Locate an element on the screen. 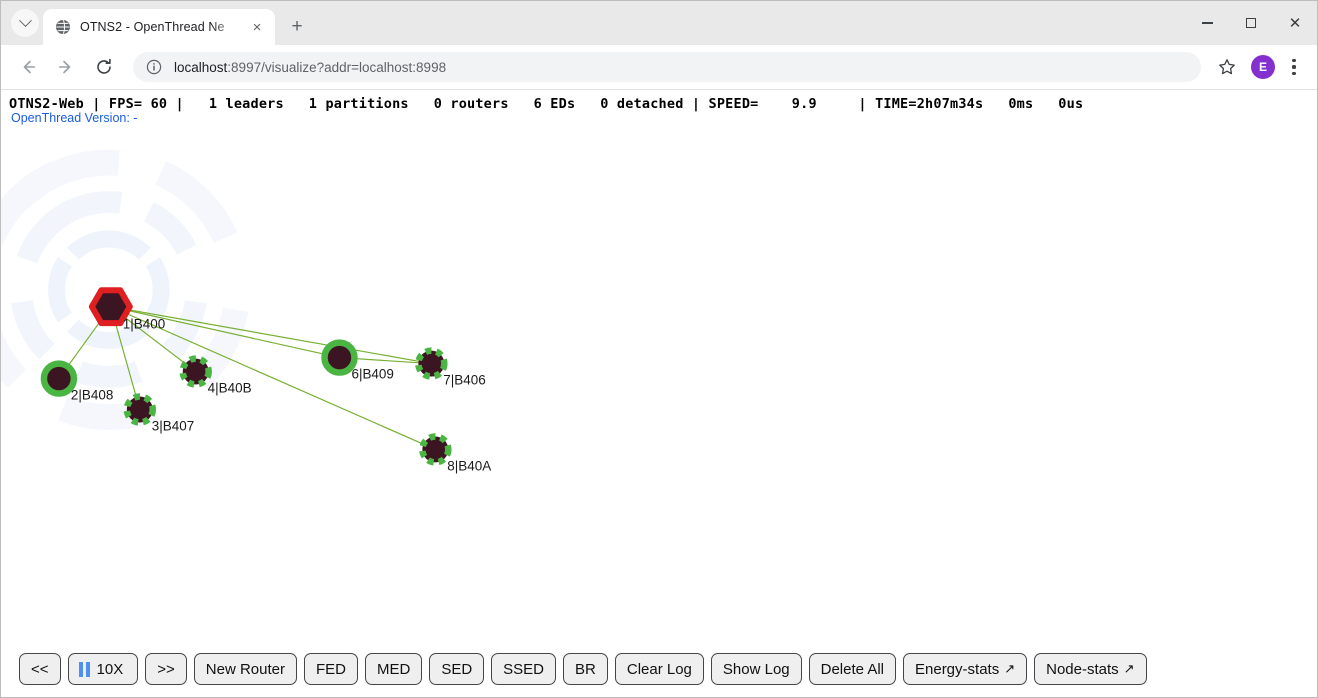 Image resolution: width=1318 pixels, height=698 pixels. node-leader-hexagon is located at coordinates (110, 307).